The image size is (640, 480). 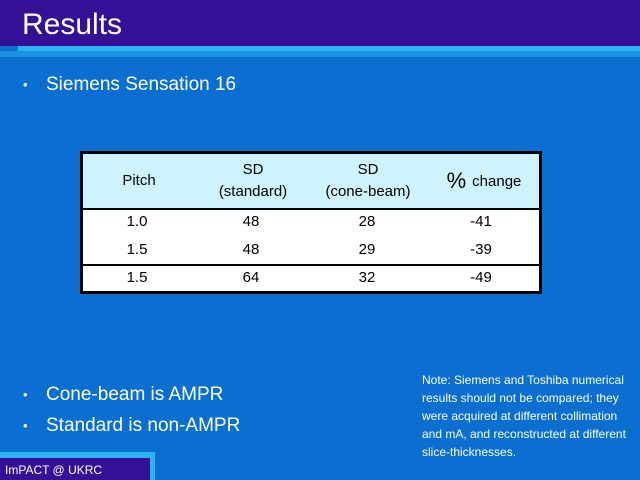 I want to click on header-sd-cone-line1: SD, so click(x=368, y=169).